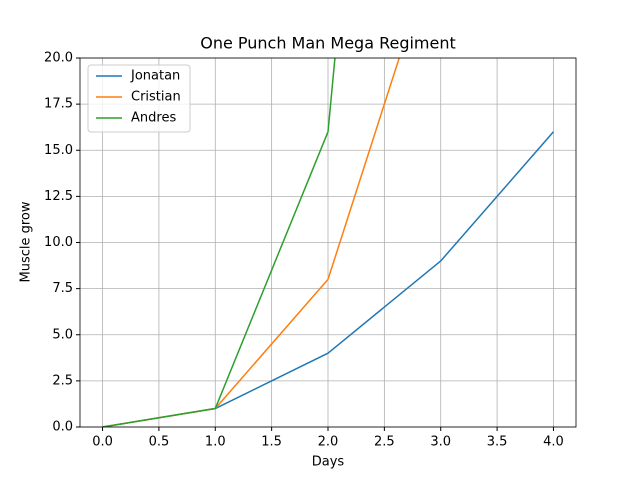  Describe the element at coordinates (26, 241) in the screenshot. I see `y-axis-label: Muscle grow` at that location.